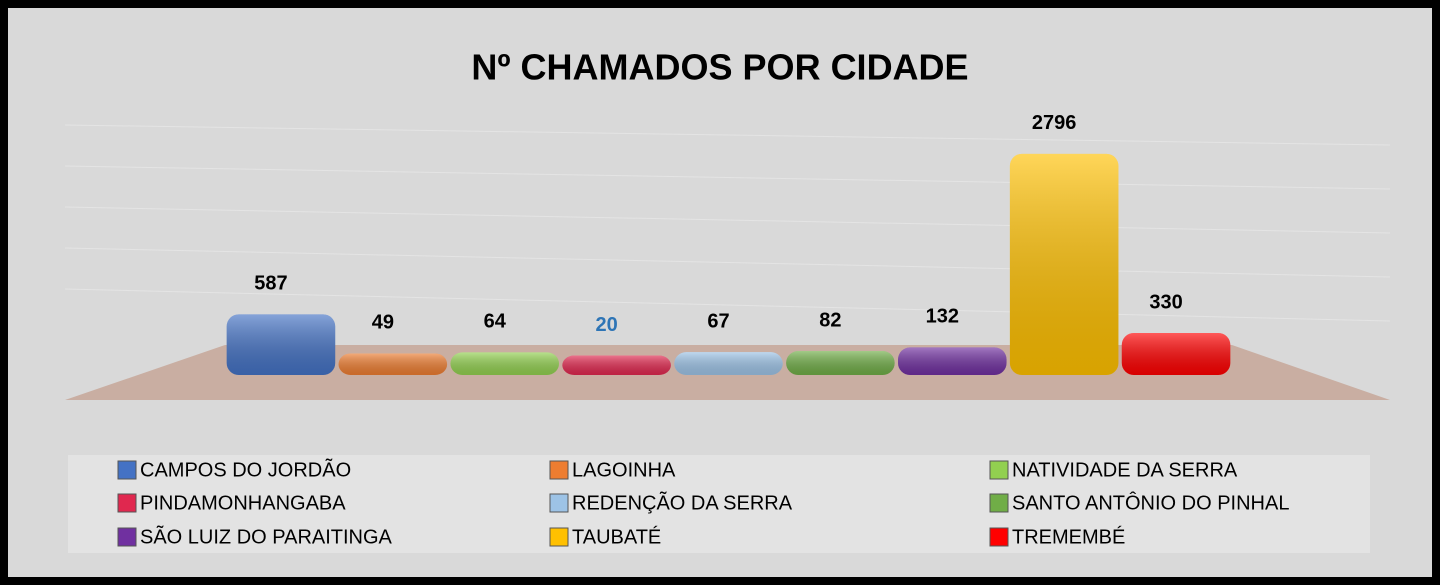  Describe the element at coordinates (243, 503) in the screenshot. I see `legend-label: PINDAMONHANGABA` at that location.